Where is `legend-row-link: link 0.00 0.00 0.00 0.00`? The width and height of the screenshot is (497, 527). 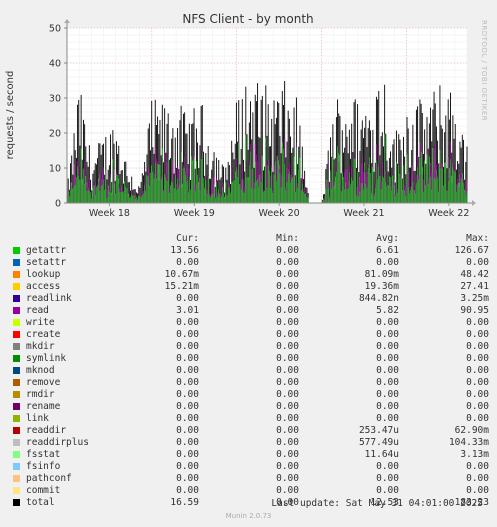
legend-row-link: link 0.00 0.00 0.00 0.00 is located at coordinates (249, 419).